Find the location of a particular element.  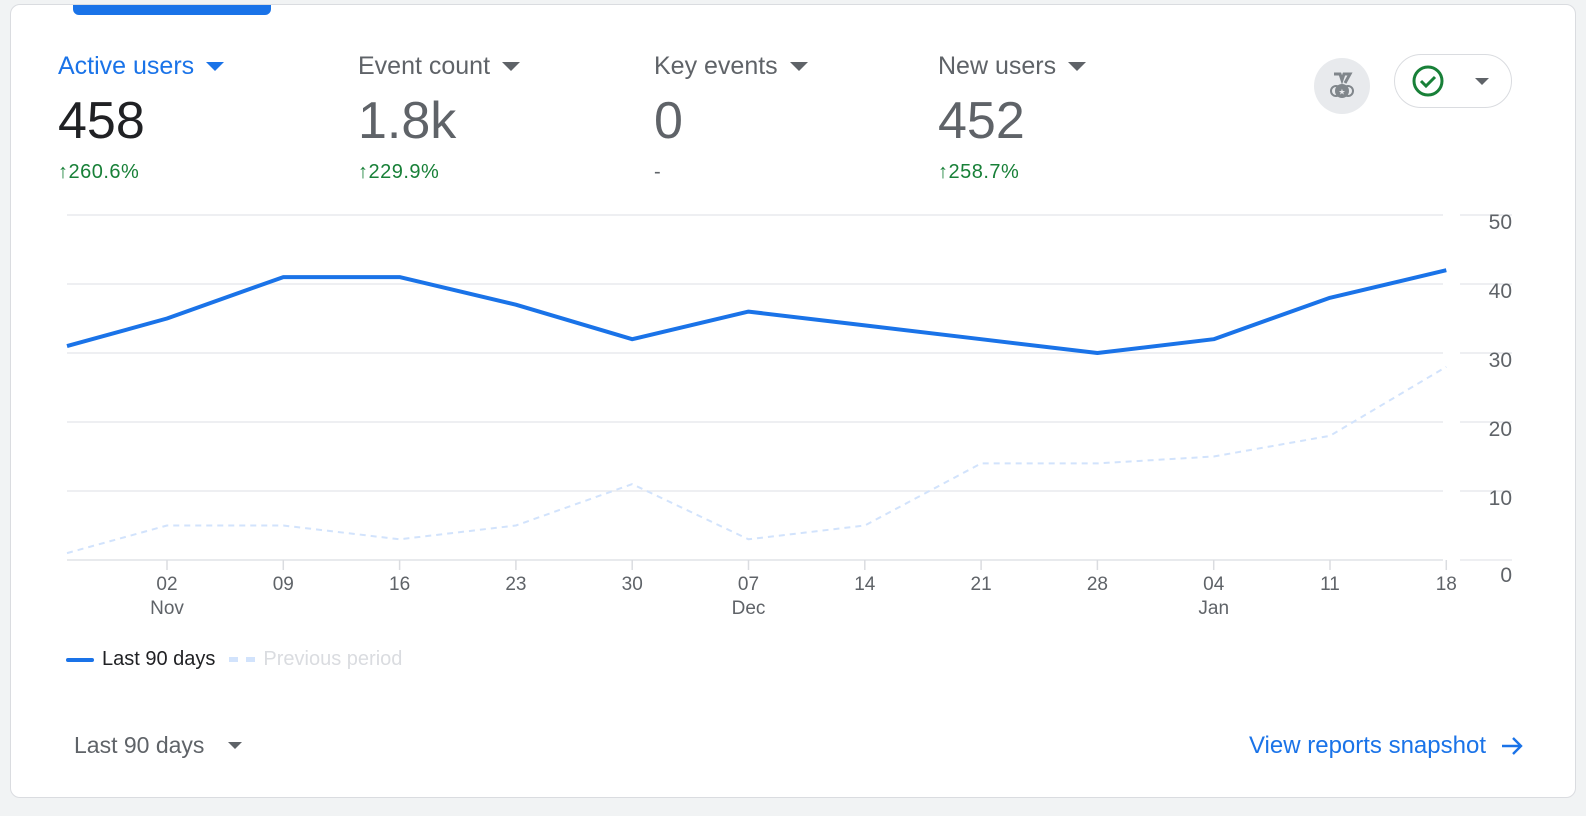

series-line-last-90-days is located at coordinates (756, 311).